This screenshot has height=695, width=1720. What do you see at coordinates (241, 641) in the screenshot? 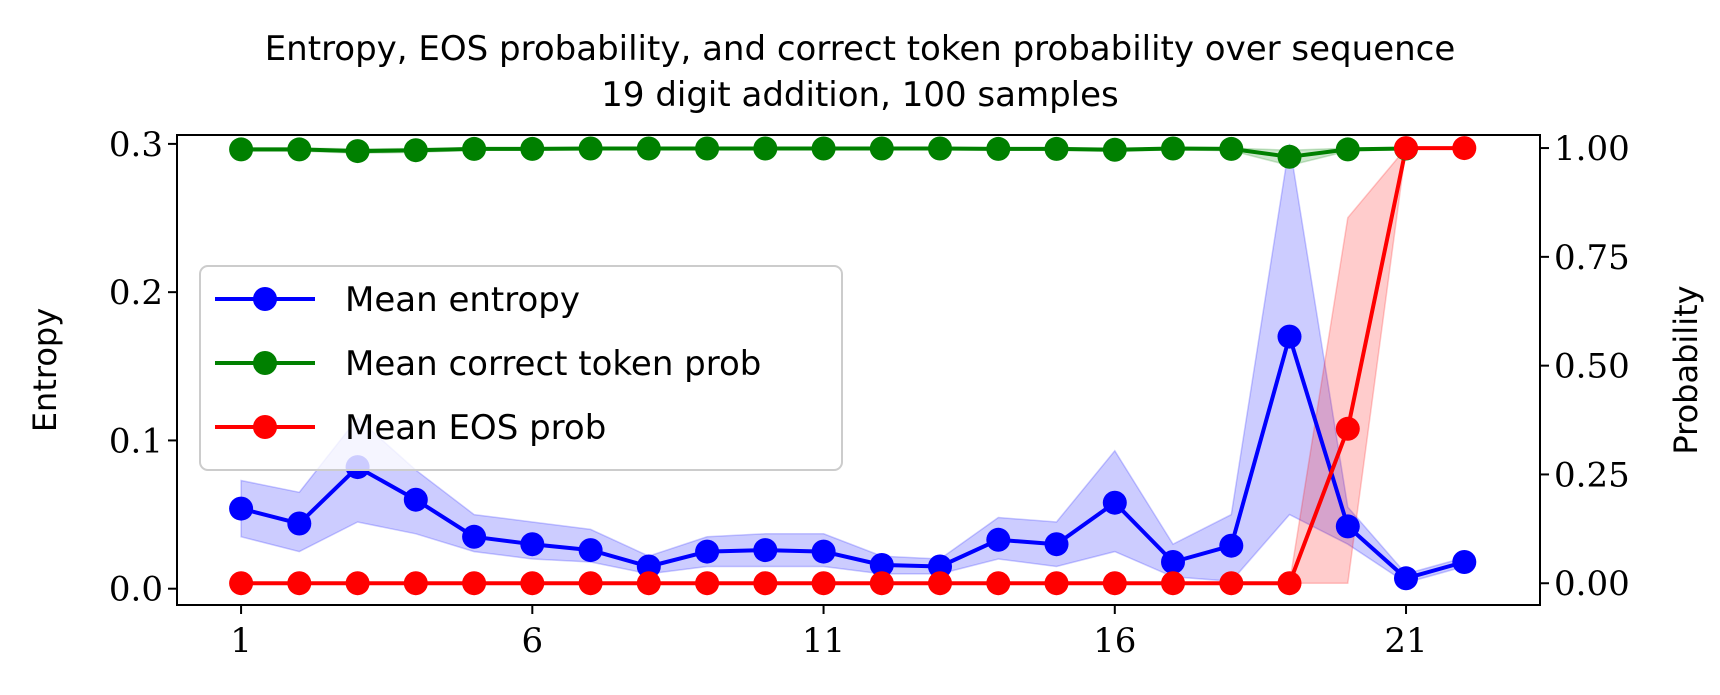
I see `x-tick-label-1: 1` at bounding box center [241, 641].